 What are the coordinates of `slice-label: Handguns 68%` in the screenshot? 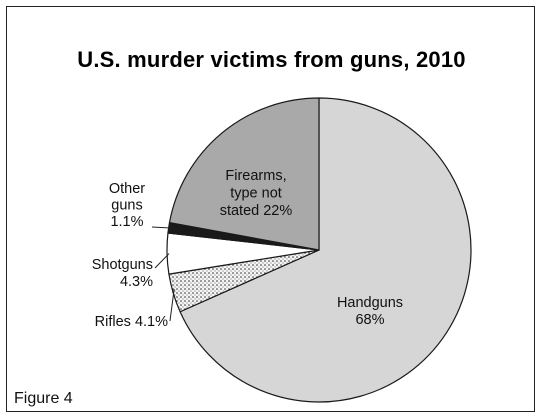 It's located at (370, 311).